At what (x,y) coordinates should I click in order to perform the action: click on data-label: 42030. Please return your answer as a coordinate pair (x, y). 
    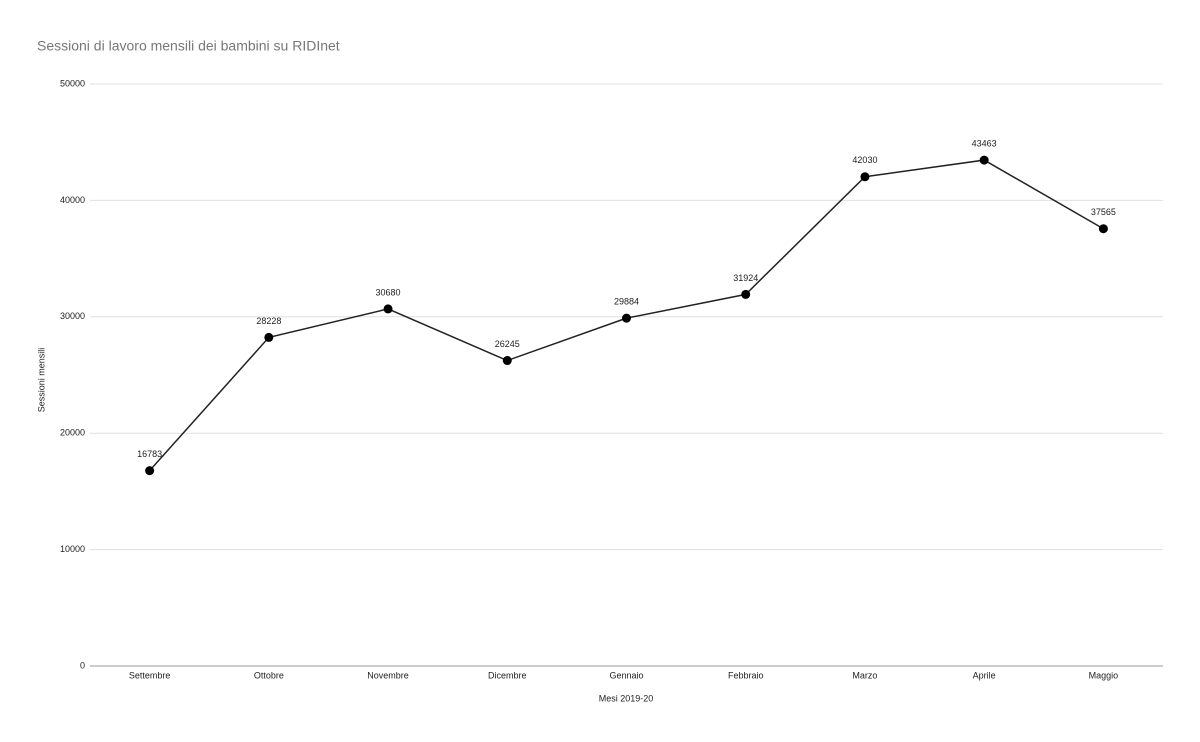
    Looking at the image, I should click on (864, 160).